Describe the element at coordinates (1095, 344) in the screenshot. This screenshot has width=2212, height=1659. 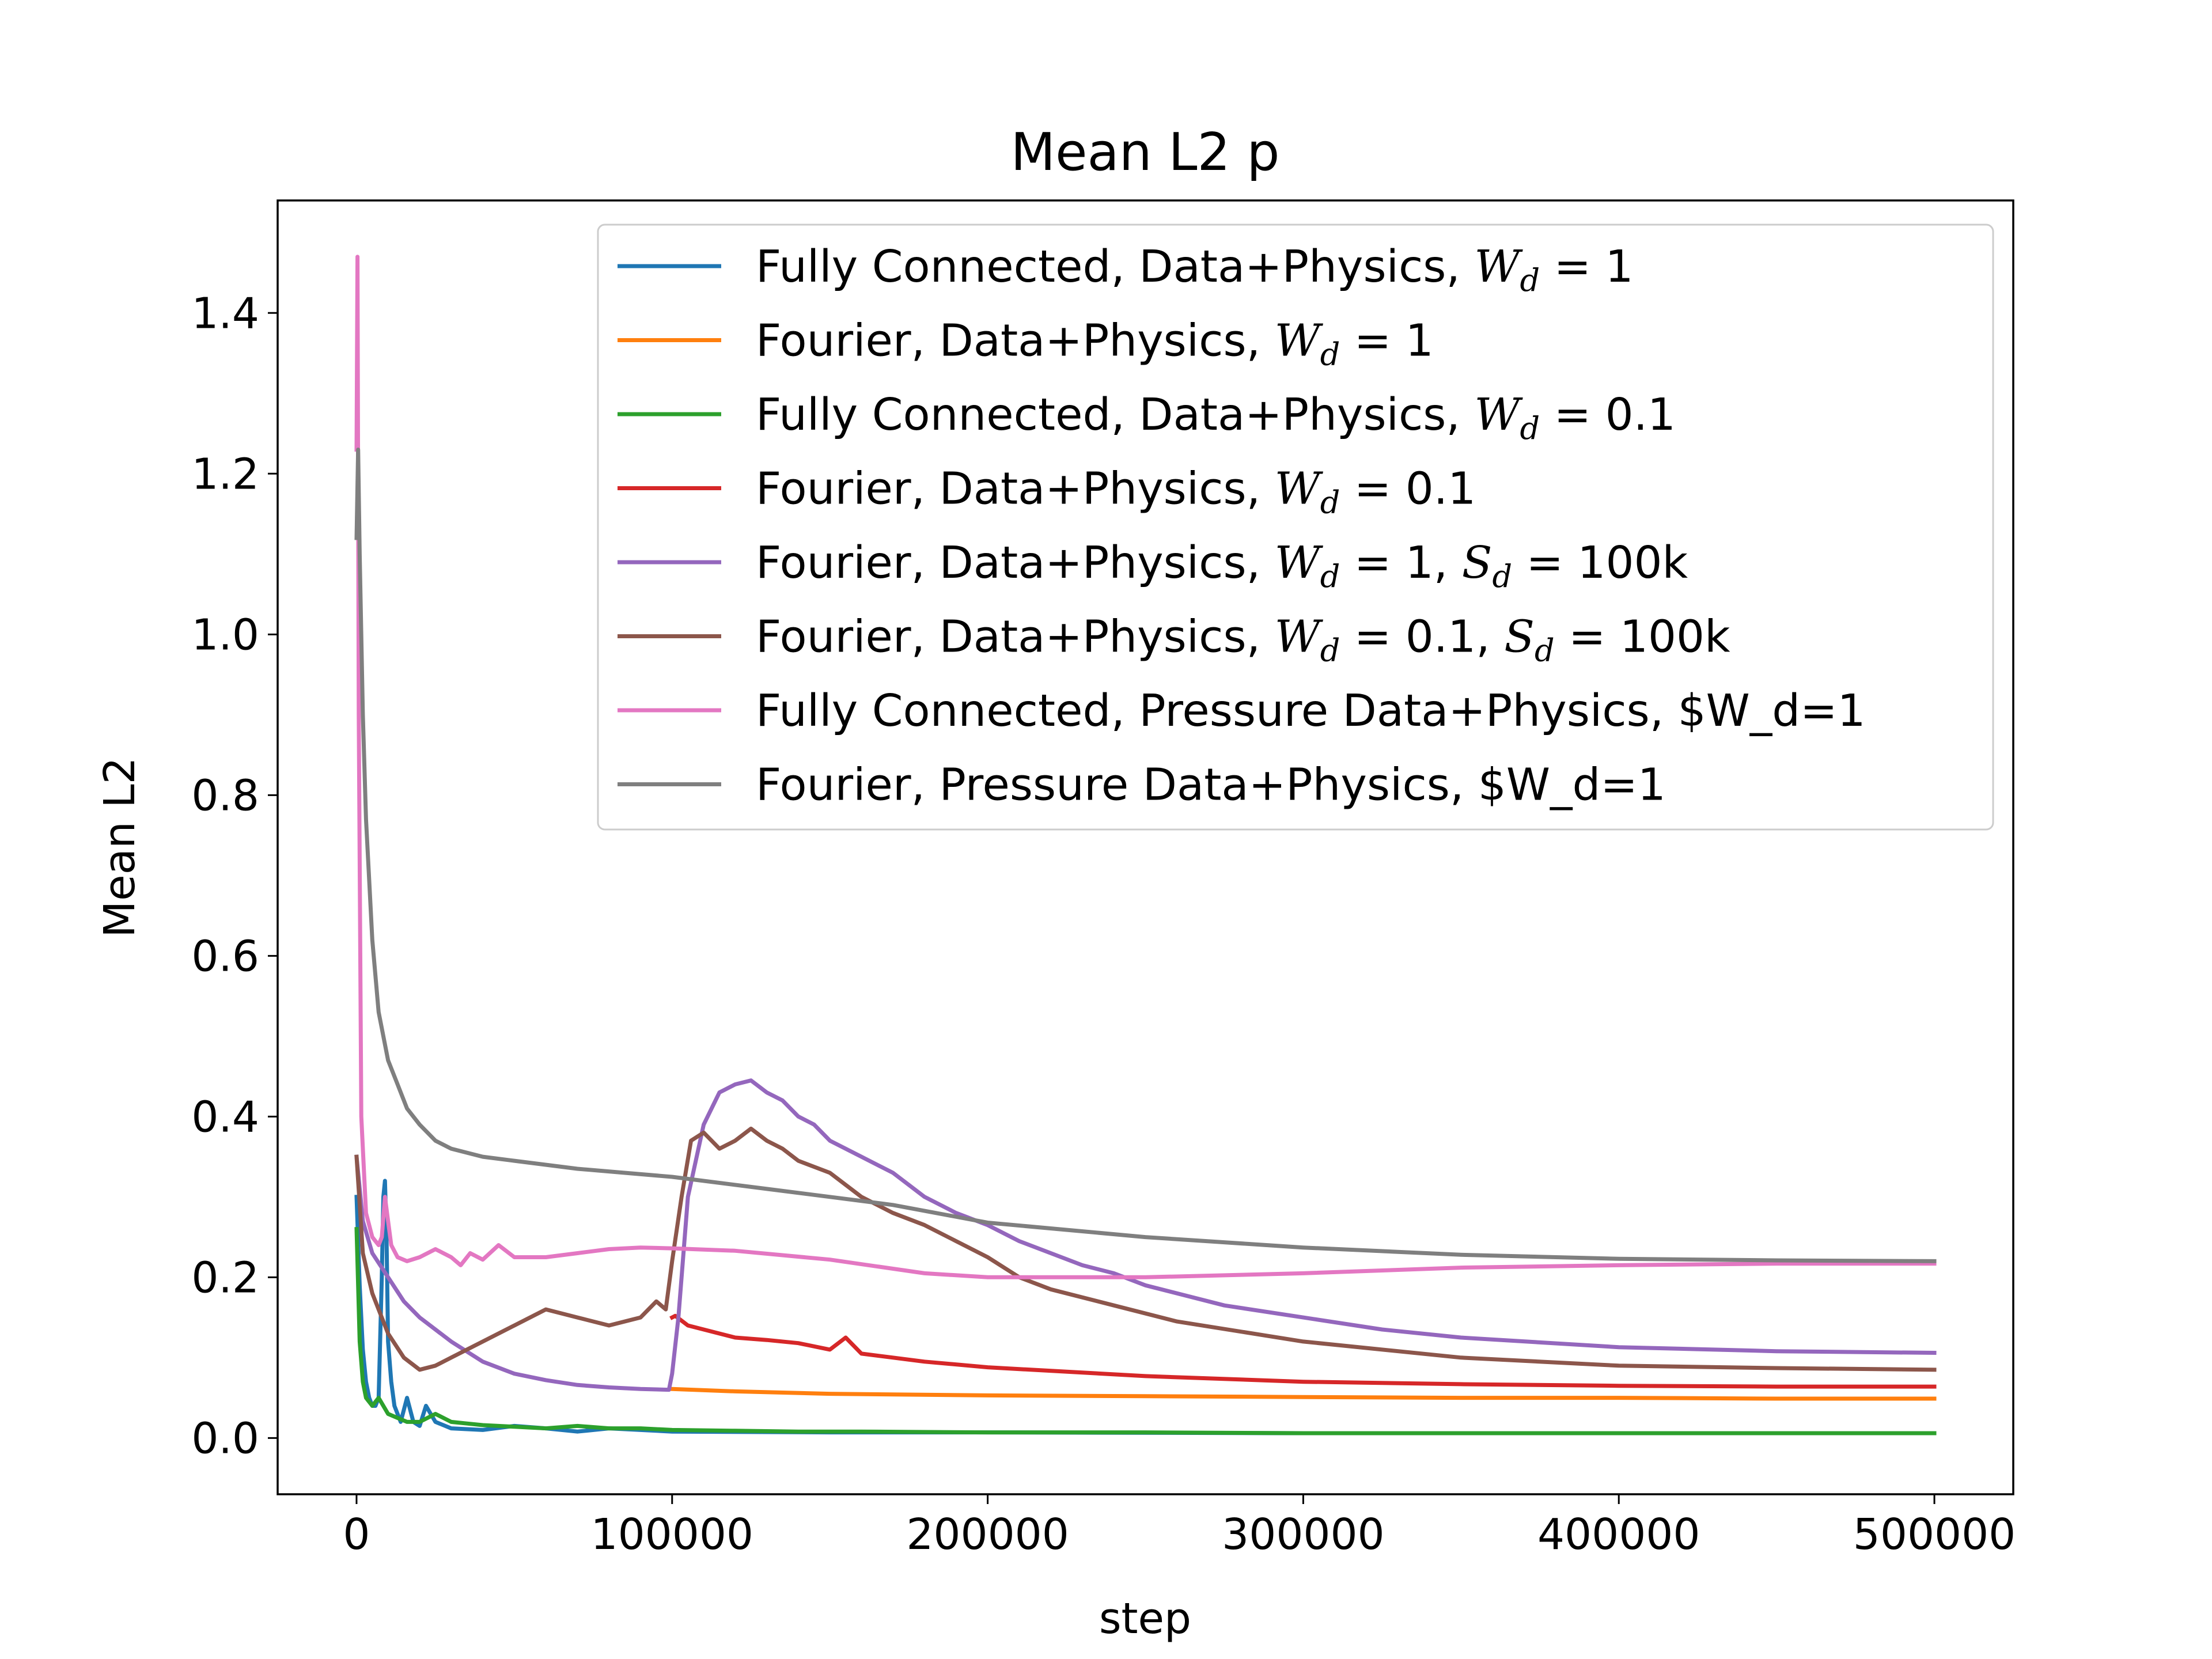
I see `legend-label-2: Fourier, Data+Physics, Wd = 1` at that location.